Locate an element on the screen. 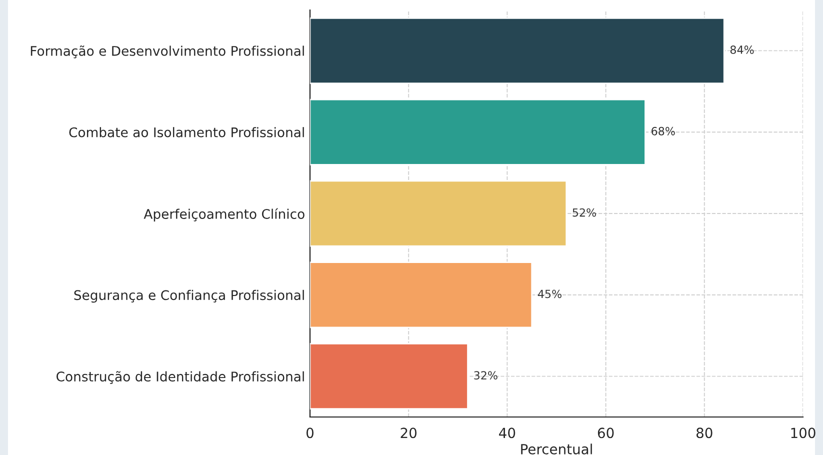 This screenshot has width=823, height=455. y-tick-label: Segurança e Confiança Profissional is located at coordinates (189, 296).